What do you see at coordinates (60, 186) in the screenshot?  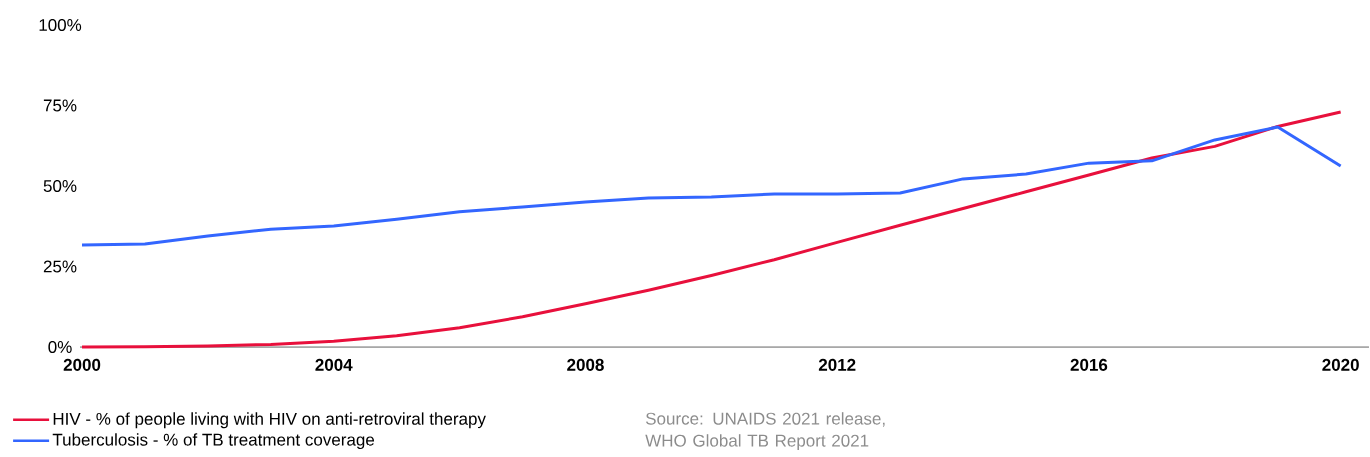 I see `y-tick-label: 50%` at bounding box center [60, 186].